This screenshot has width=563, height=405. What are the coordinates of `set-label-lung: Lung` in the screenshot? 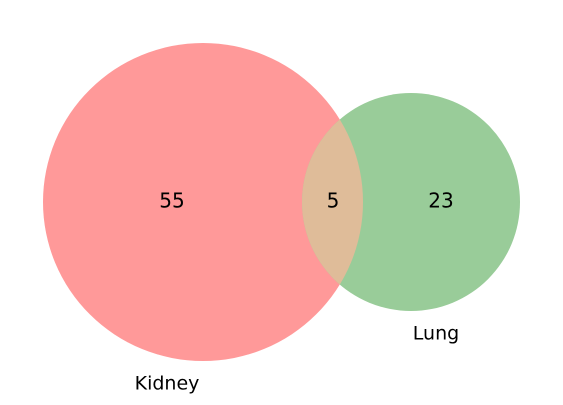 It's located at (436, 334).